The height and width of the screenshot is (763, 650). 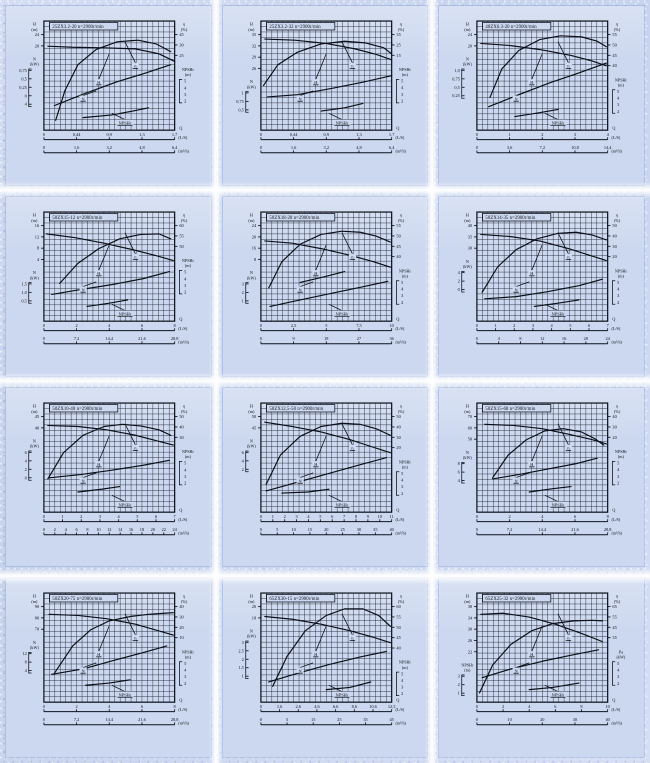 What do you see at coordinates (470, 652) in the screenshot?
I see `svg-text: 22` at bounding box center [470, 652].